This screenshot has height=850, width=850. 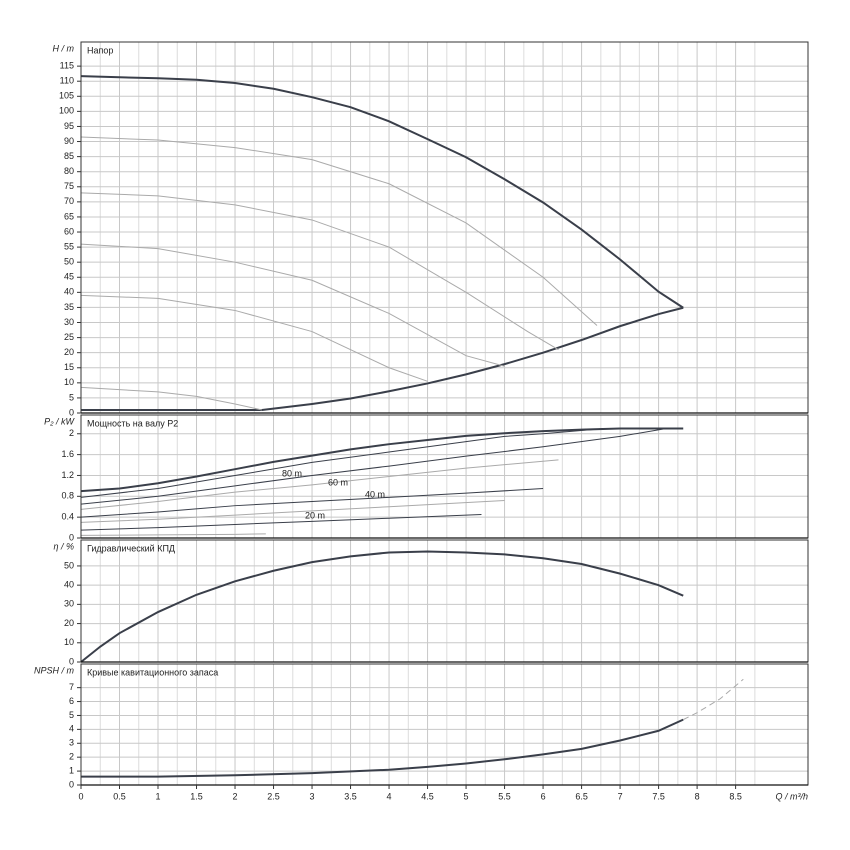 I want to click on x-tick-label: 3, so click(x=312, y=796).